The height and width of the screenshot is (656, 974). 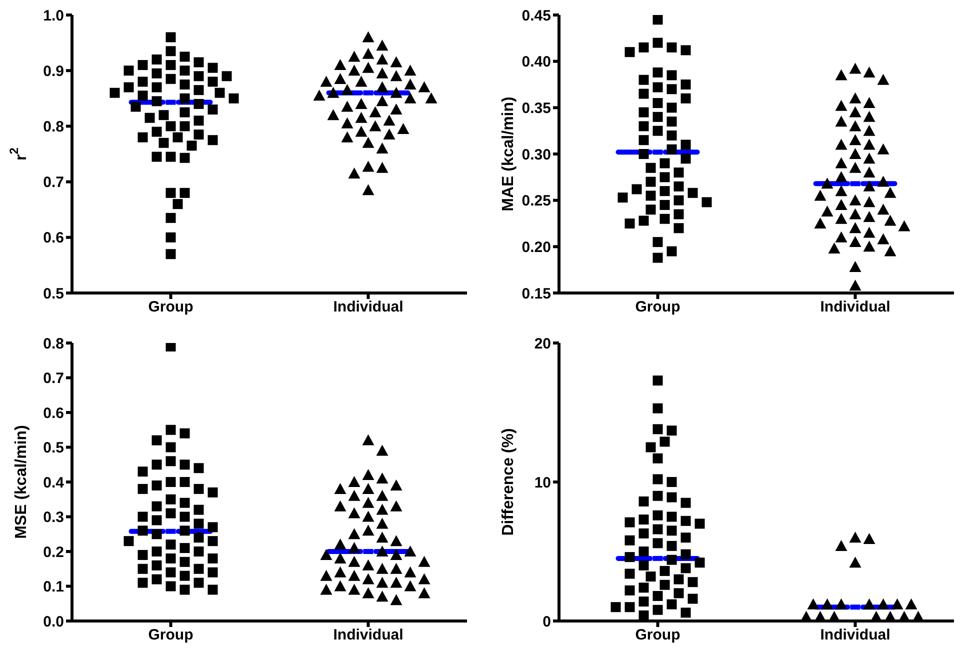 I want to click on y-tick-label: 0.3, so click(x=53, y=517).